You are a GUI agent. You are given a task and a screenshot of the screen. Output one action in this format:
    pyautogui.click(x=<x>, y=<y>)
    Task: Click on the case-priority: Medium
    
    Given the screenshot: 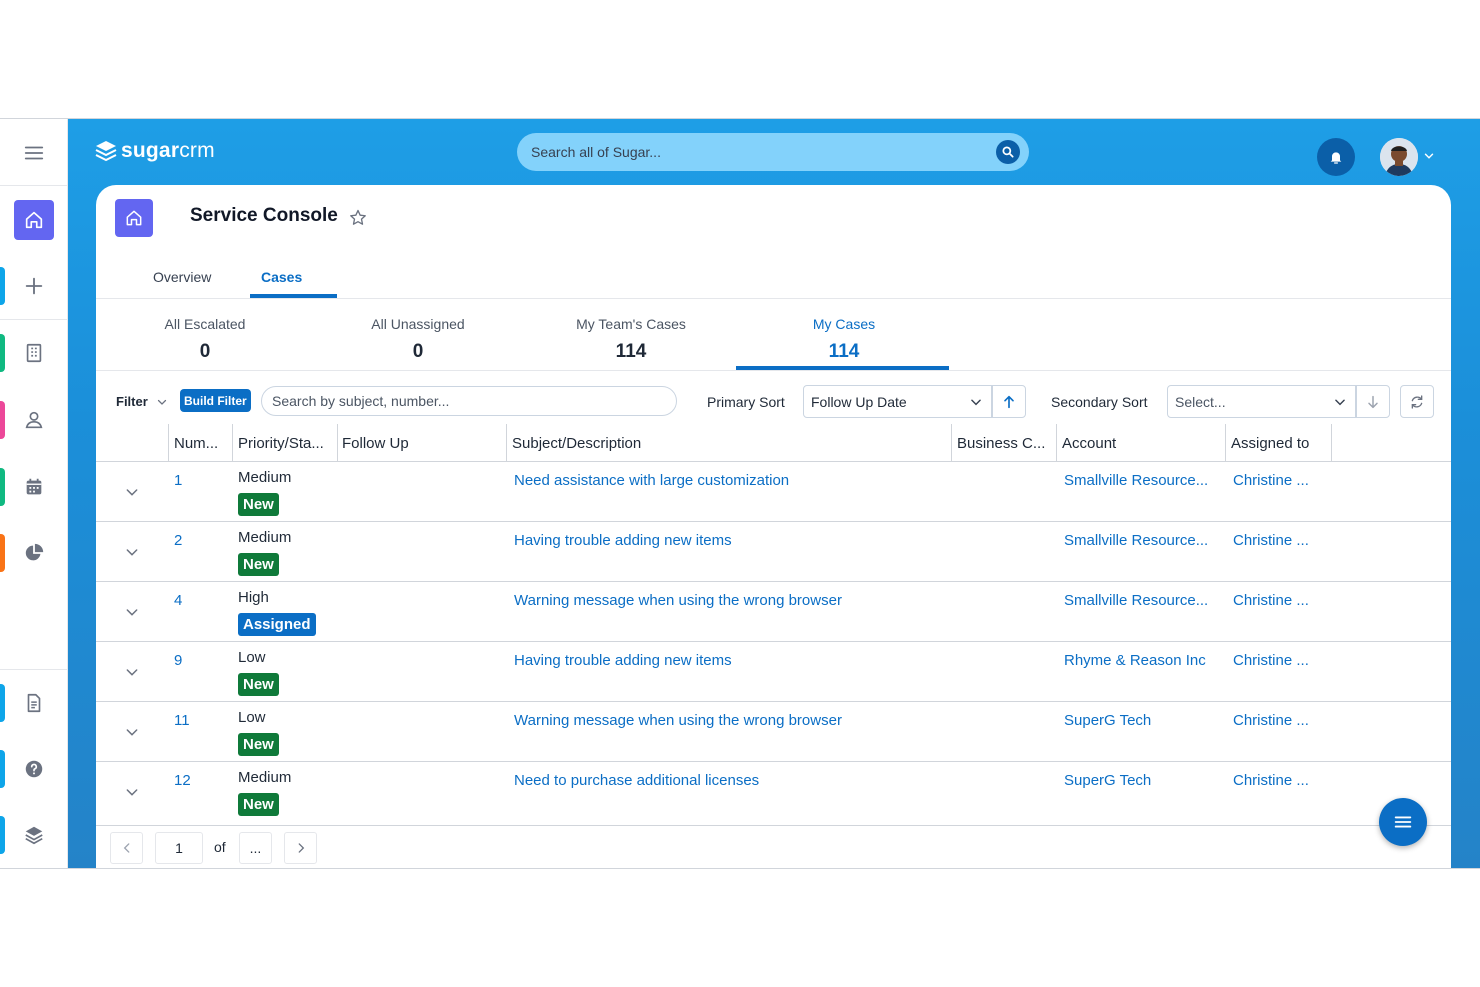 What is the action you would take?
    pyautogui.click(x=265, y=777)
    